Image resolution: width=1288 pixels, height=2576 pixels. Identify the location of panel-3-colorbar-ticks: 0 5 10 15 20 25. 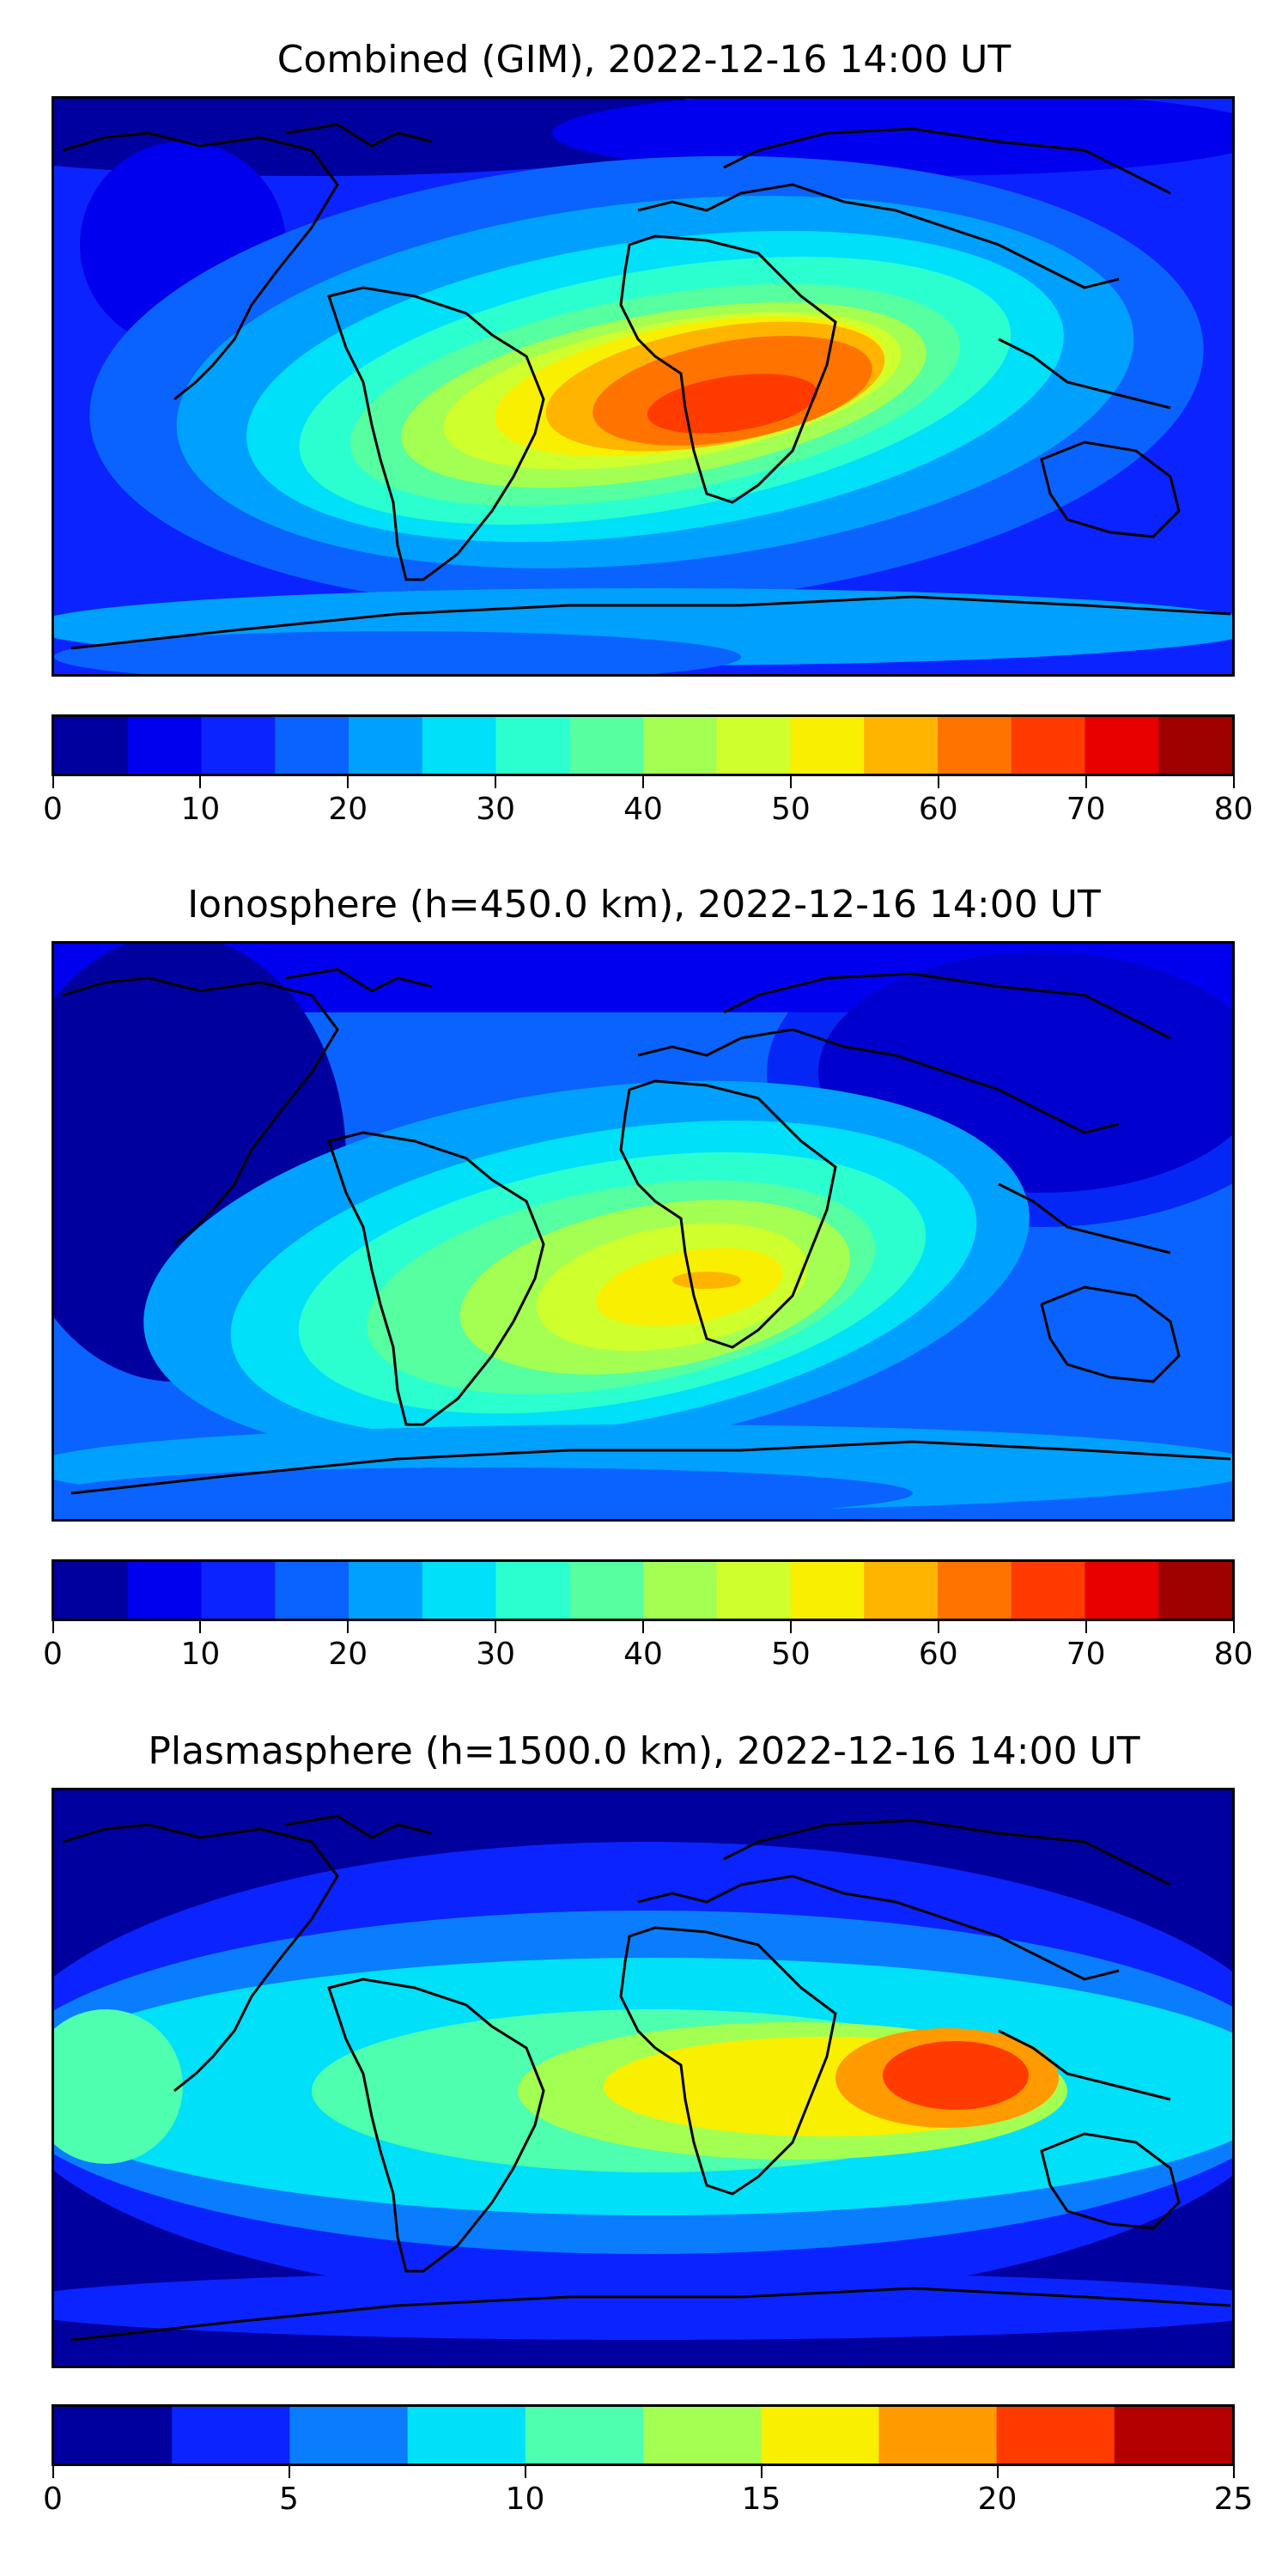
(648, 2492).